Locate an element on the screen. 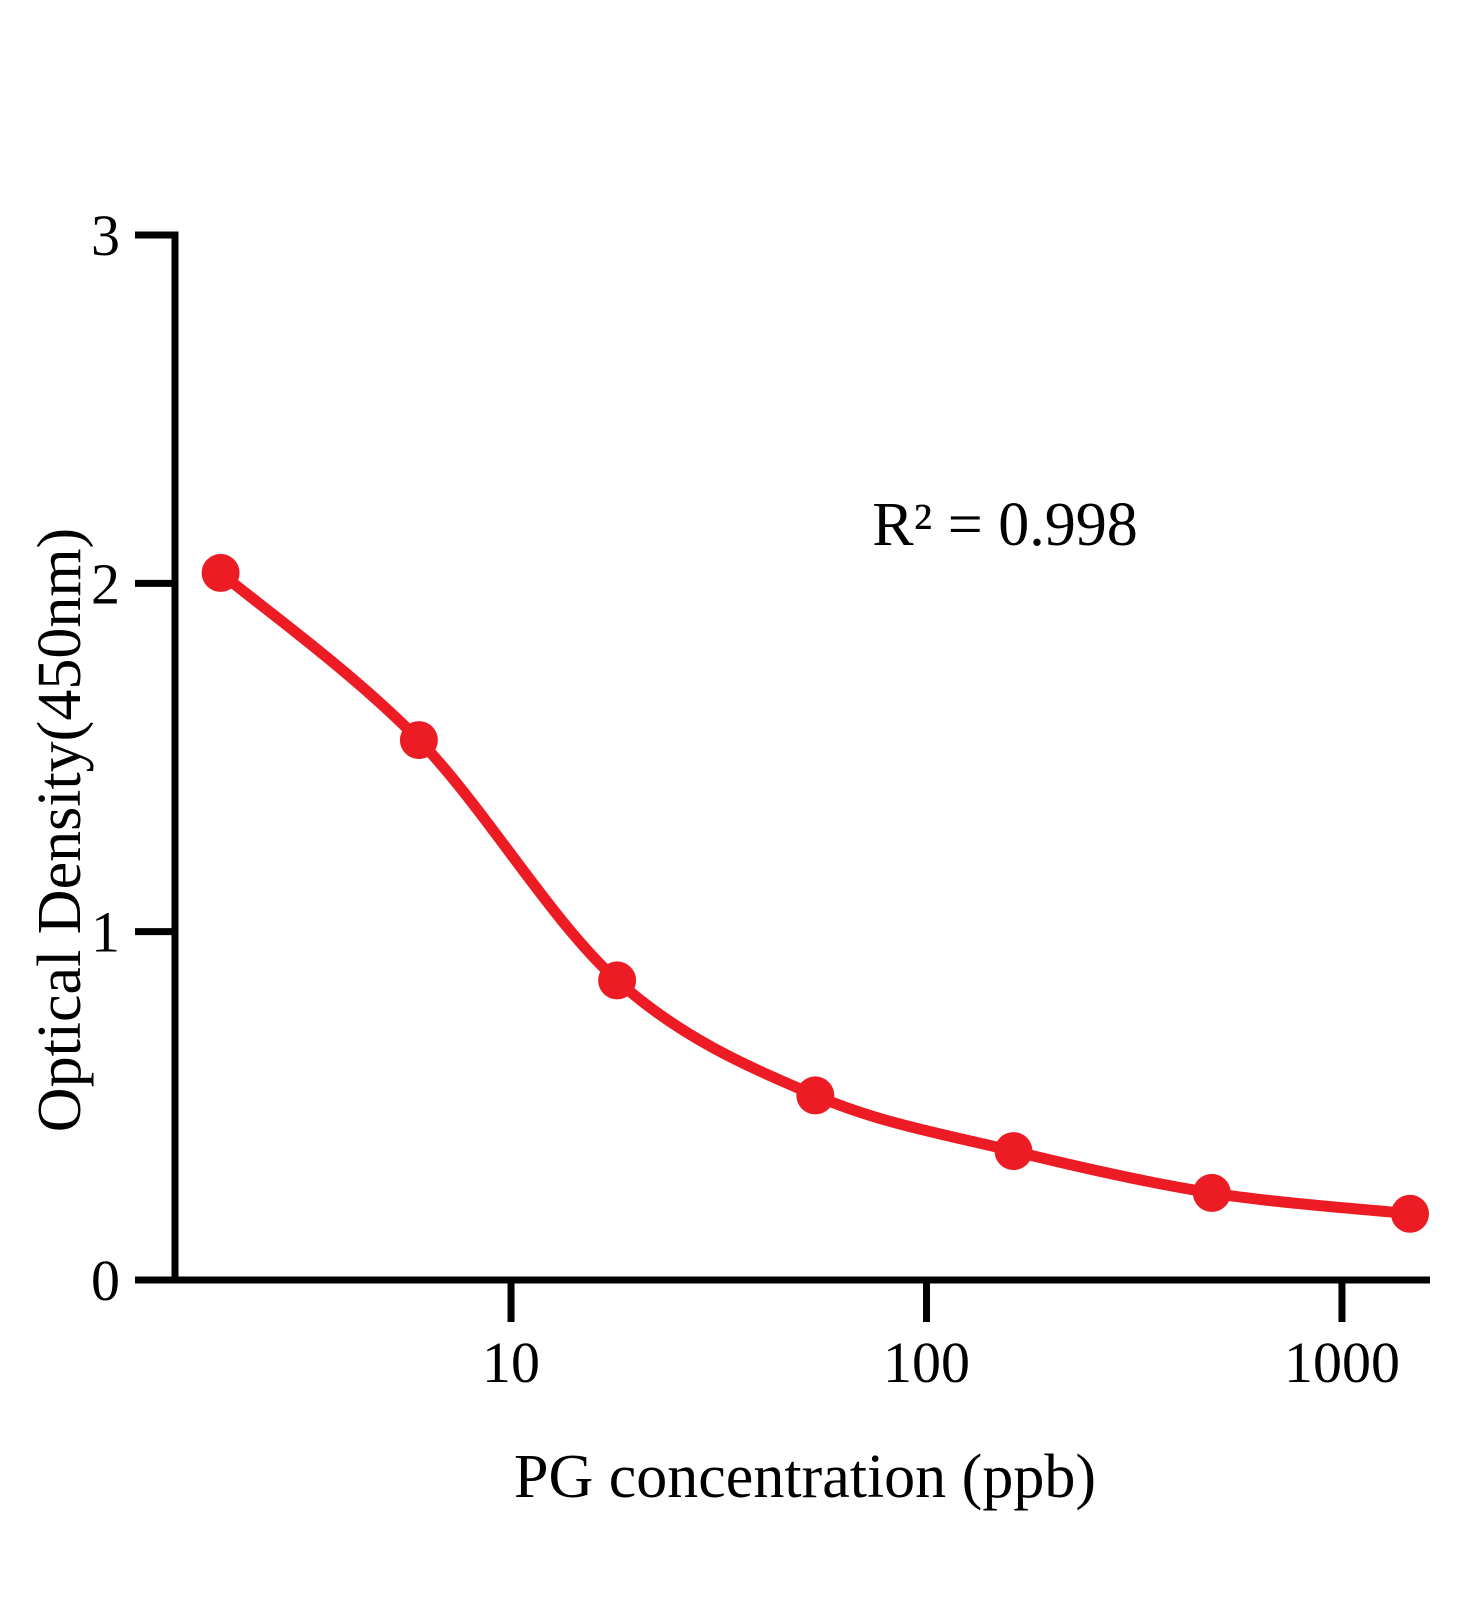 Image resolution: width=1472 pixels, height=1600 pixels. y-tick-label: 2 is located at coordinates (105, 583).